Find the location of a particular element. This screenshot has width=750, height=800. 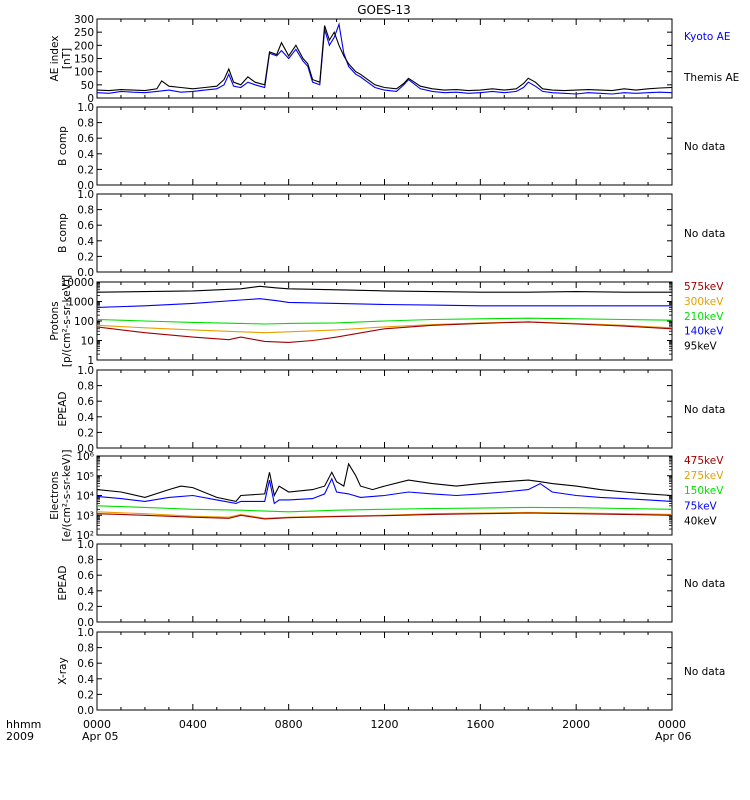

y-axis-label: Protons[p/(cm²-s-sr-keV)] is located at coordinates (61, 321).